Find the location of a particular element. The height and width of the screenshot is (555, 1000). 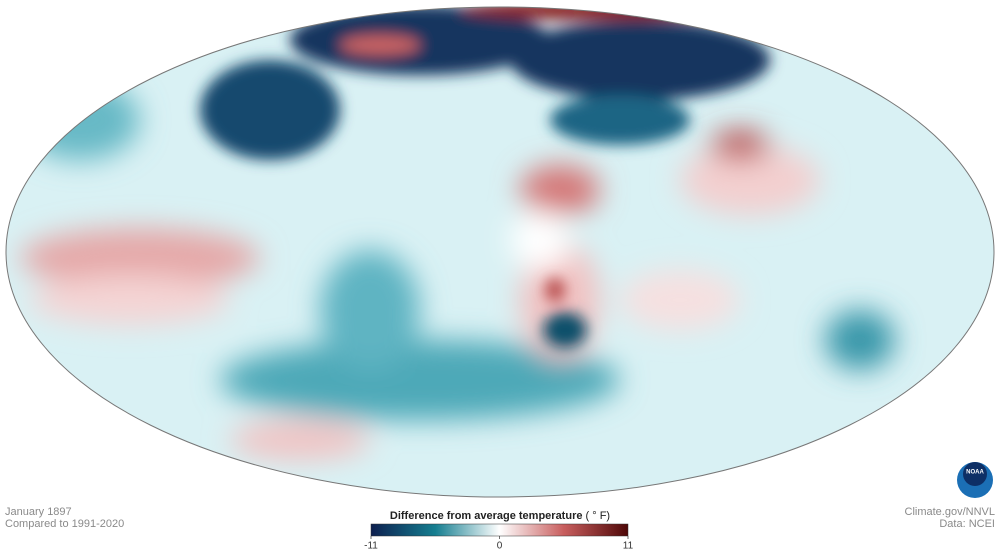

legend-unit: ( ° F) is located at coordinates (598, 516).